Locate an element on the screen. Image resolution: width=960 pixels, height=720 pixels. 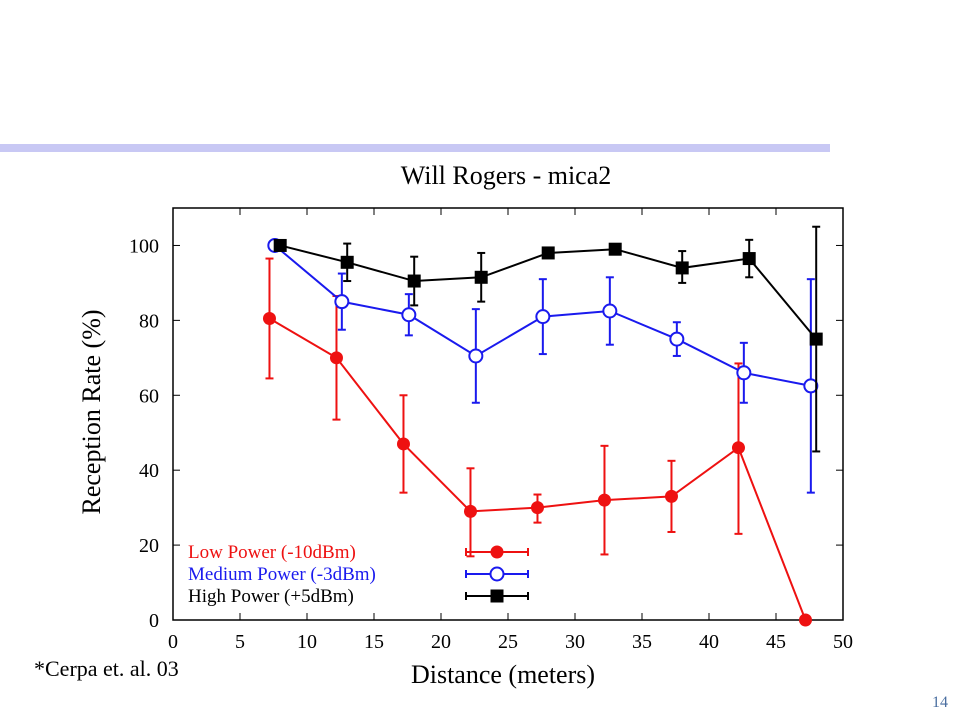
y-tick-label: 40 is located at coordinates (149, 471).